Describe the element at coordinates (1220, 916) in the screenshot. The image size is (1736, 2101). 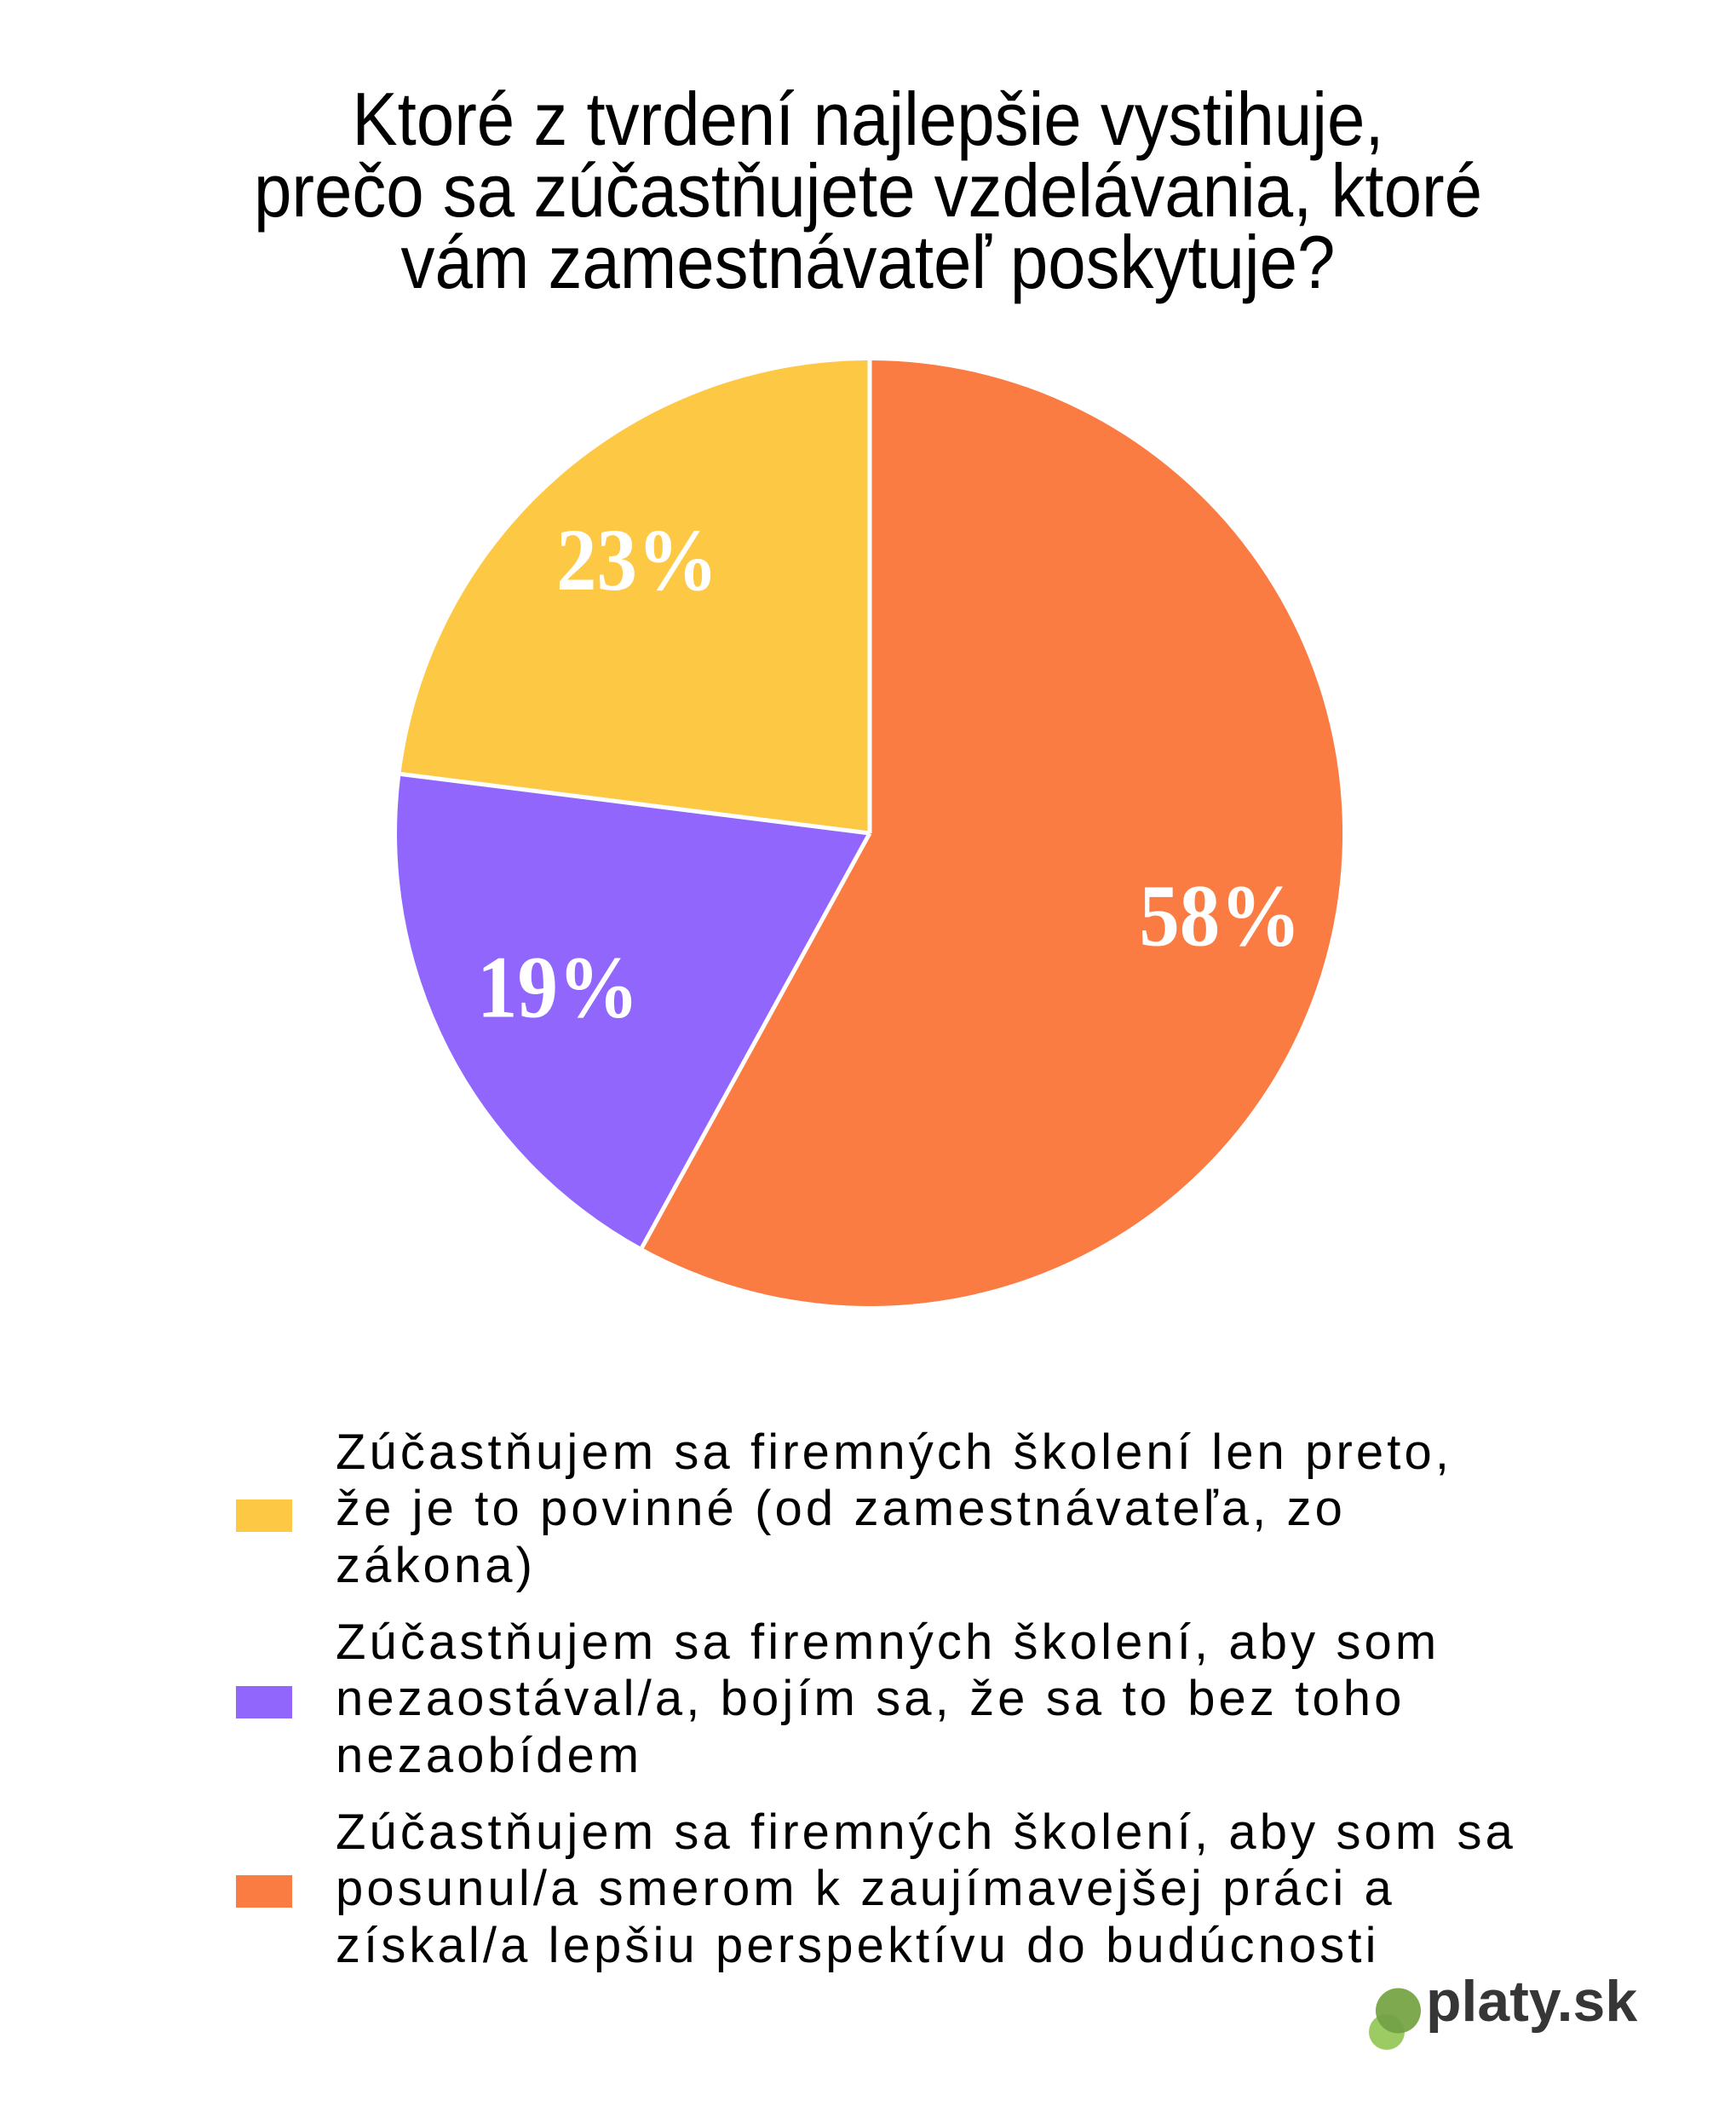
I see `svg-text: 58%` at that location.